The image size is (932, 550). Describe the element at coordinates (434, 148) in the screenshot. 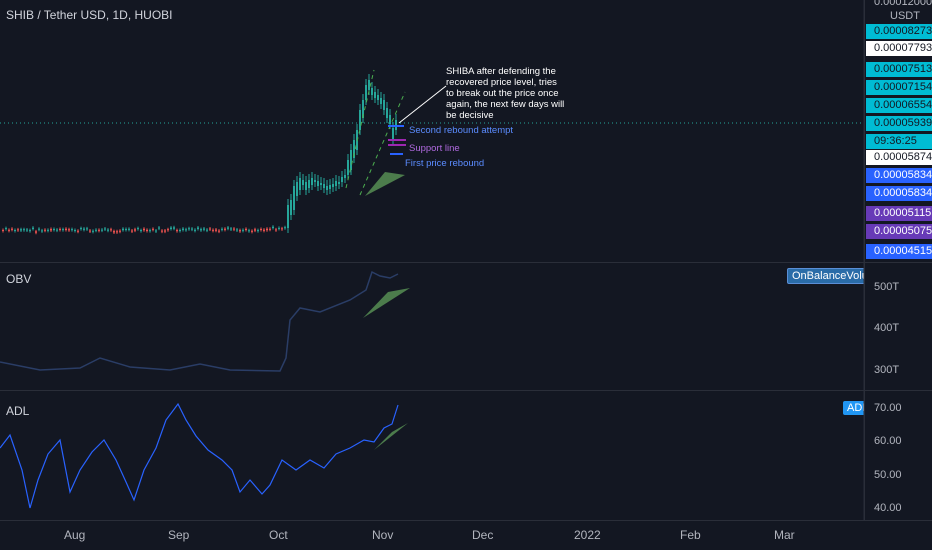

I see `annotation-support-line: Support line` at that location.